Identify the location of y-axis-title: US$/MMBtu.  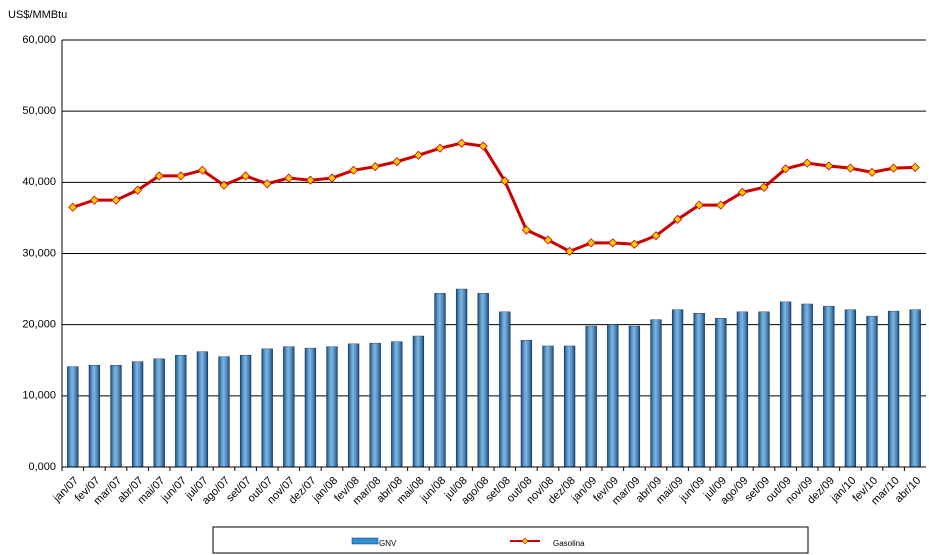
(37, 15).